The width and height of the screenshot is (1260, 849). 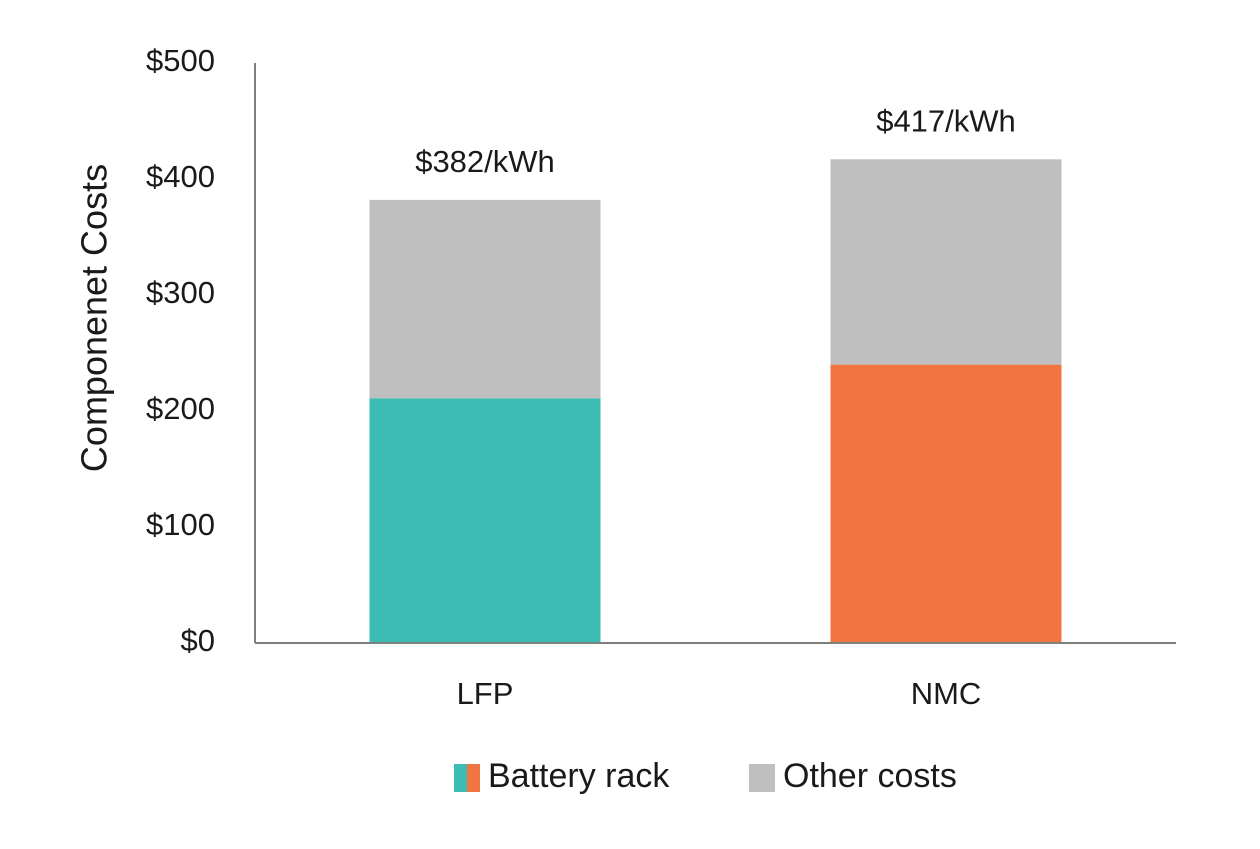 What do you see at coordinates (180, 292) in the screenshot?
I see `y-tick-label: $300` at bounding box center [180, 292].